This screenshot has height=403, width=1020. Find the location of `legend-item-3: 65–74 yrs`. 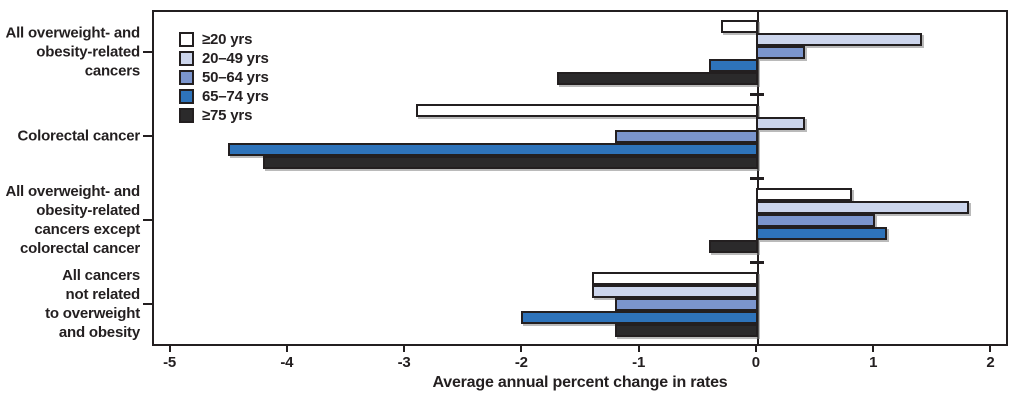

legend-item-3: 65–74 yrs is located at coordinates (224, 96).